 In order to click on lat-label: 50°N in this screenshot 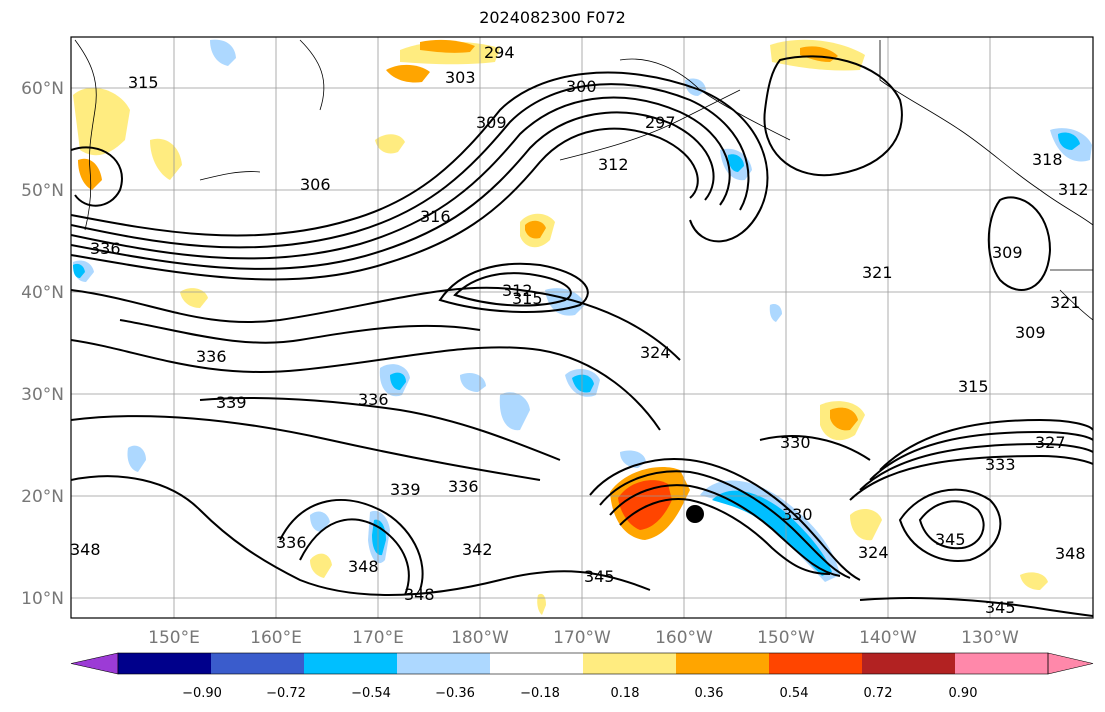, I will do `click(42, 191)`.